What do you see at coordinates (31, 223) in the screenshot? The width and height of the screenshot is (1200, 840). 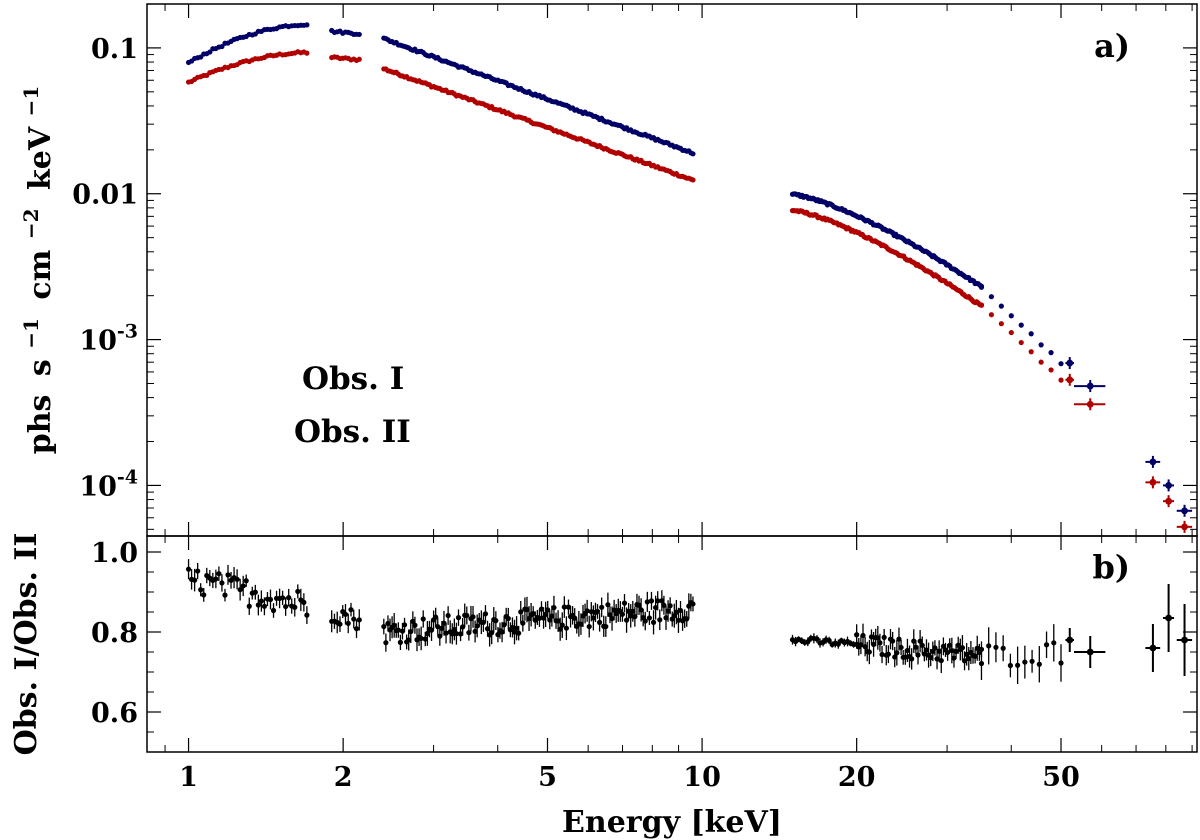 I see `y-unit-cm-exp: −2` at bounding box center [31, 223].